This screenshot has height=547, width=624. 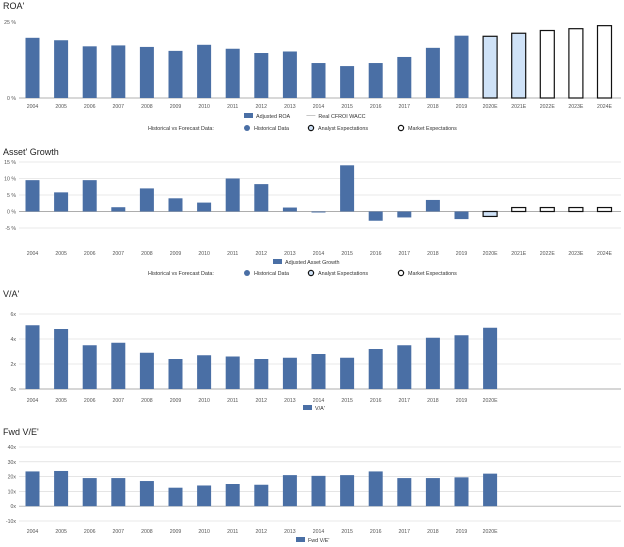 What do you see at coordinates (576, 209) in the screenshot?
I see `bar-2023E` at bounding box center [576, 209].